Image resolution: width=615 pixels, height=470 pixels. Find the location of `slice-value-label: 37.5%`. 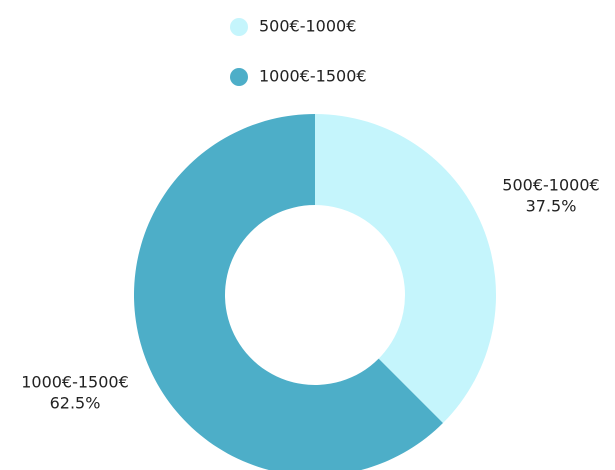

slice-value-label: 37.5% is located at coordinates (551, 206).